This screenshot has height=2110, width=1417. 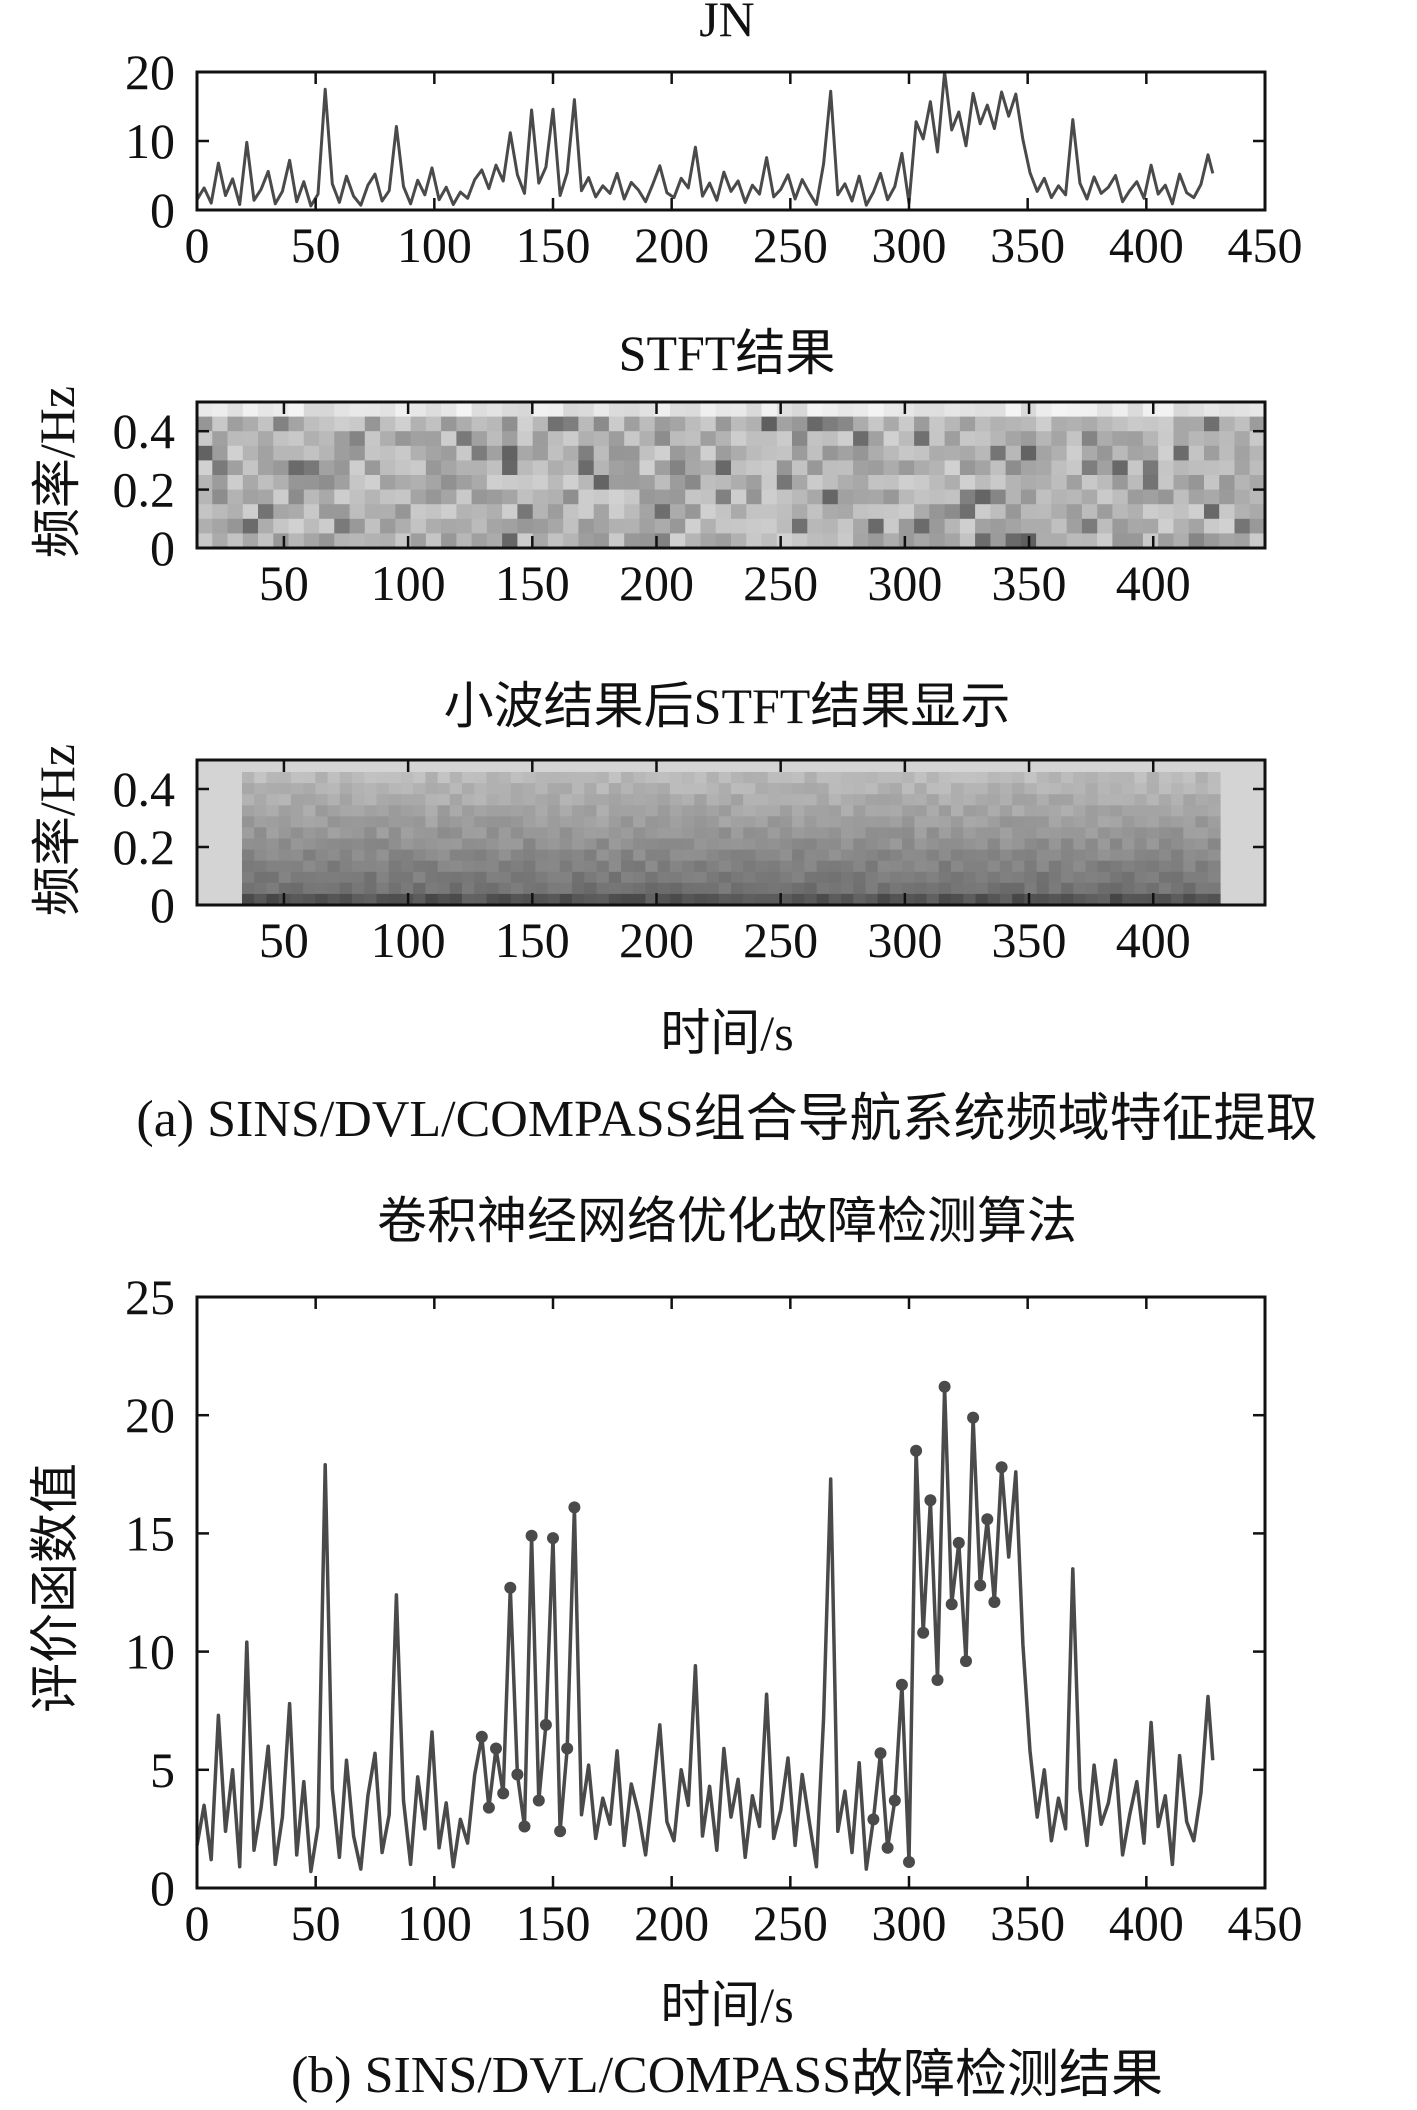 What do you see at coordinates (284, 940) in the screenshot?
I see `wavelet-stft-xtick-label: 50` at bounding box center [284, 940].